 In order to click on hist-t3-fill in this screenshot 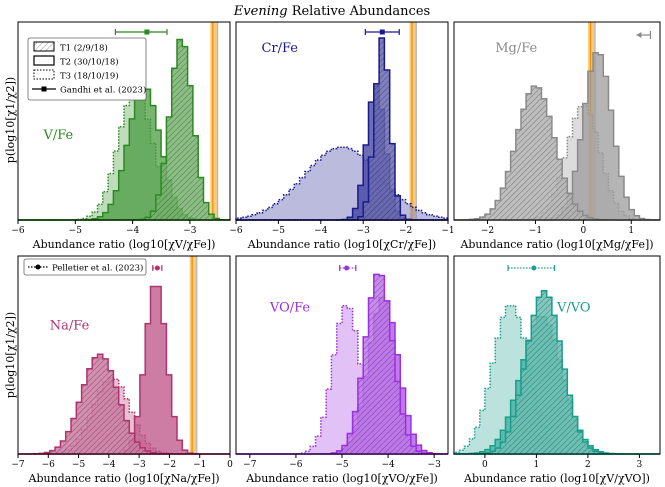, I will do `click(342, 379)`.